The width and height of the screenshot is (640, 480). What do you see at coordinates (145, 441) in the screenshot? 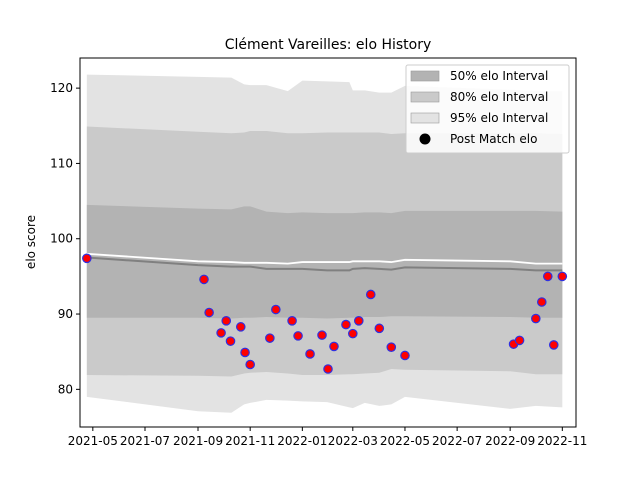
I see `x-tick-label: 2021-07` at bounding box center [145, 441].